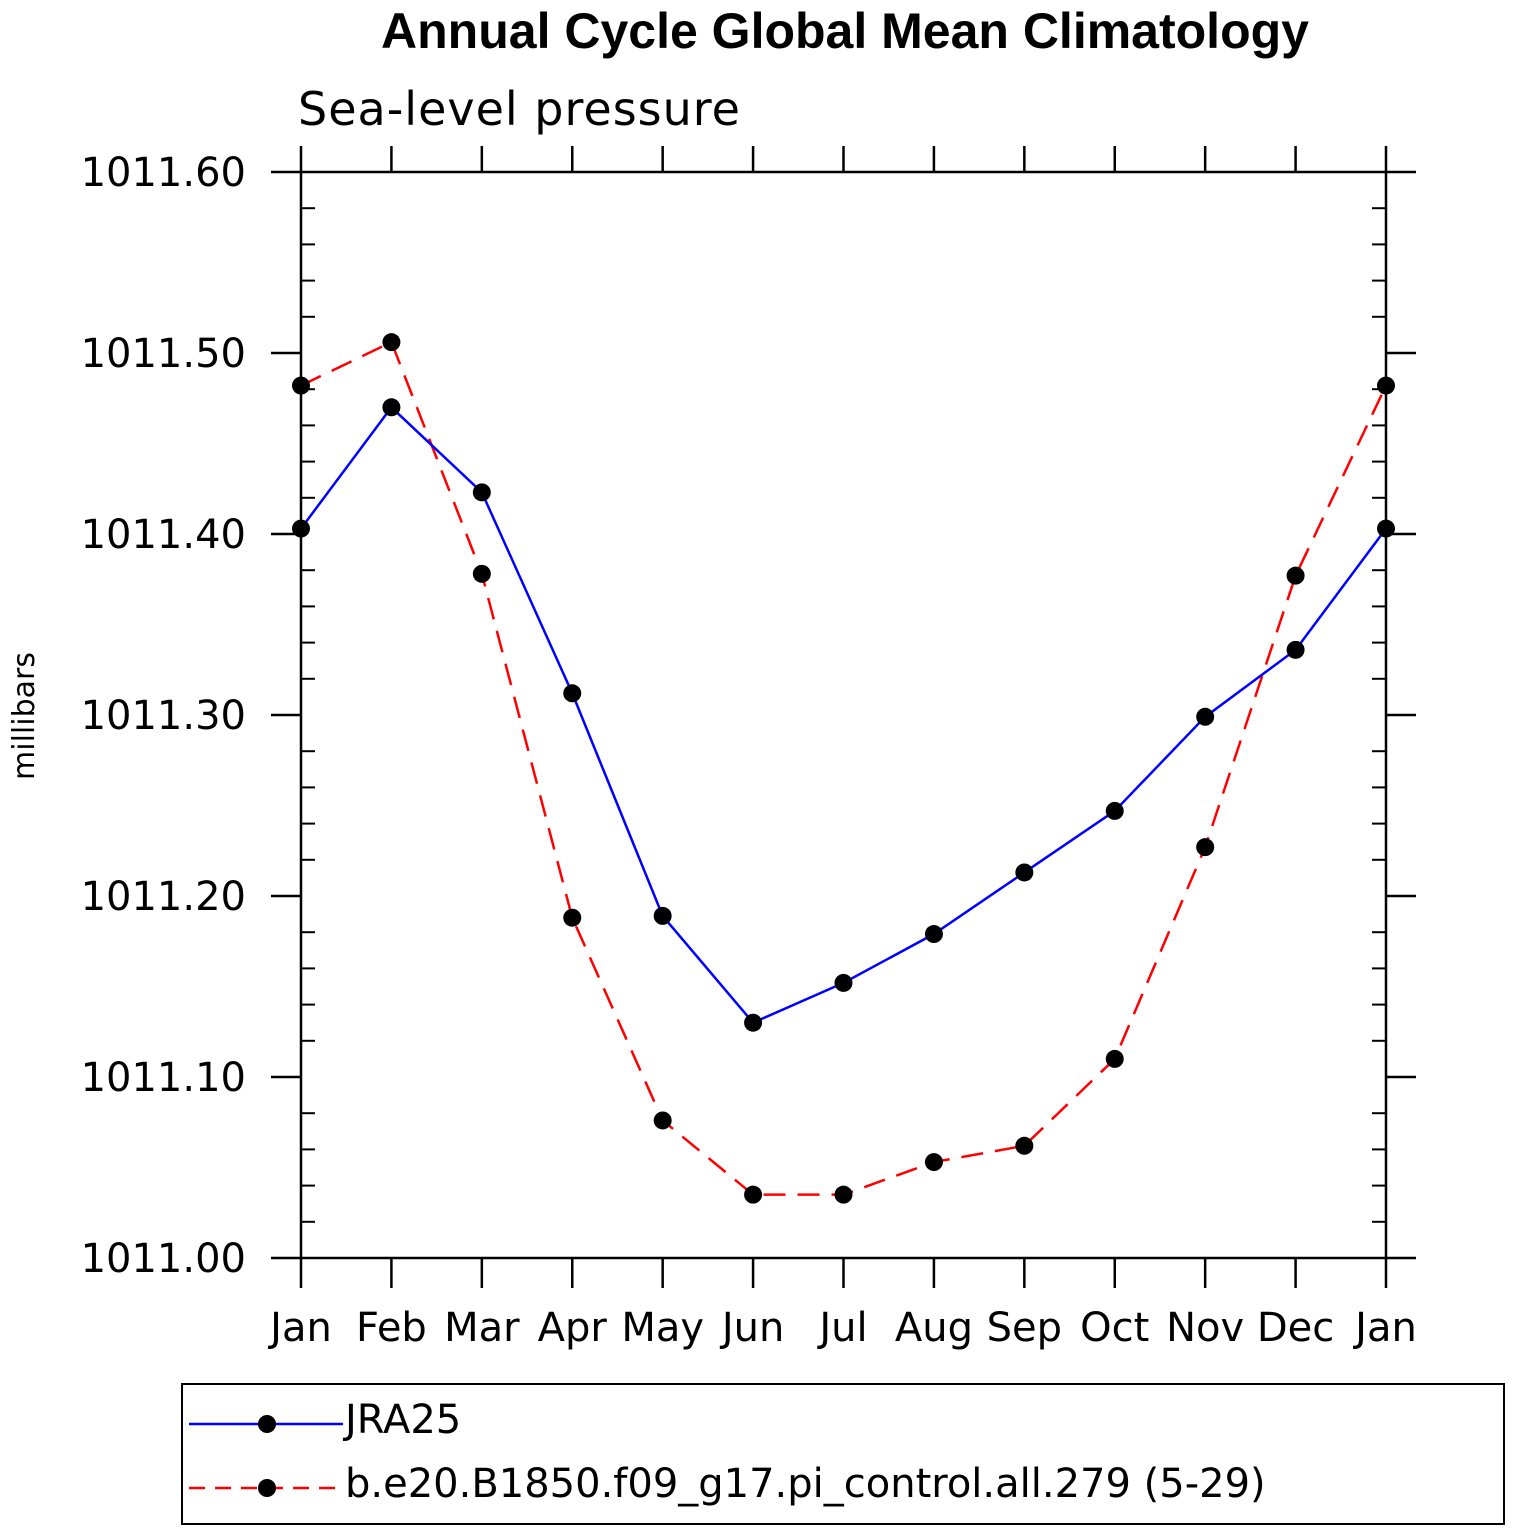  Describe the element at coordinates (163, 897) in the screenshot. I see `y-tick-label: 1011.20` at that location.